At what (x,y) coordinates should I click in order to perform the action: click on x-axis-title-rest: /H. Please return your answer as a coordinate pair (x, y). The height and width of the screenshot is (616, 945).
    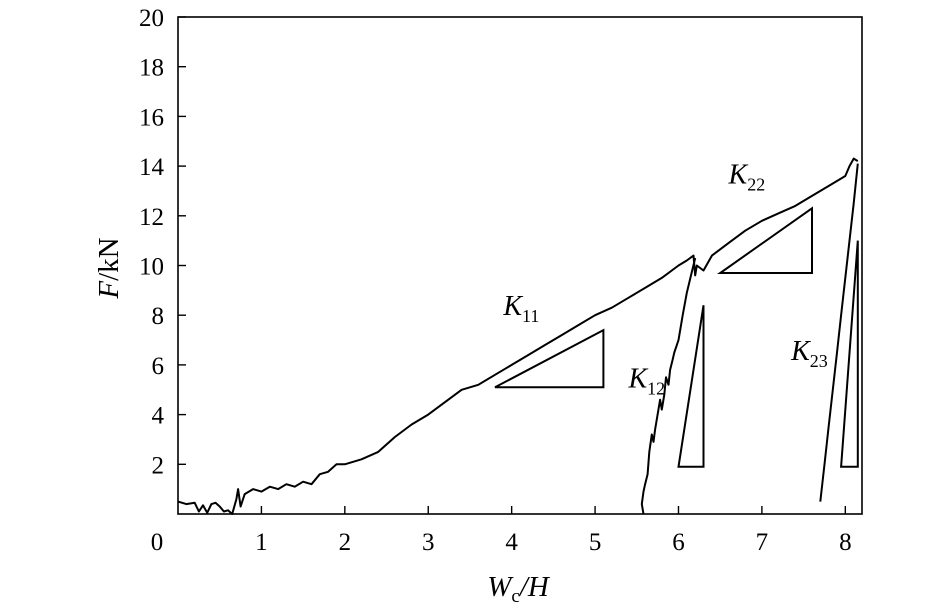
    Looking at the image, I should click on (534, 587).